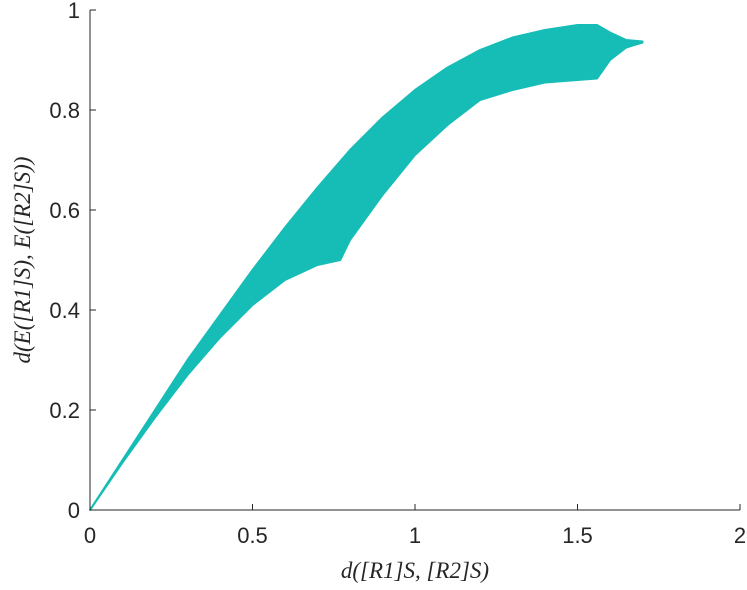  I want to click on x-tick-label: 0, so click(90, 535).